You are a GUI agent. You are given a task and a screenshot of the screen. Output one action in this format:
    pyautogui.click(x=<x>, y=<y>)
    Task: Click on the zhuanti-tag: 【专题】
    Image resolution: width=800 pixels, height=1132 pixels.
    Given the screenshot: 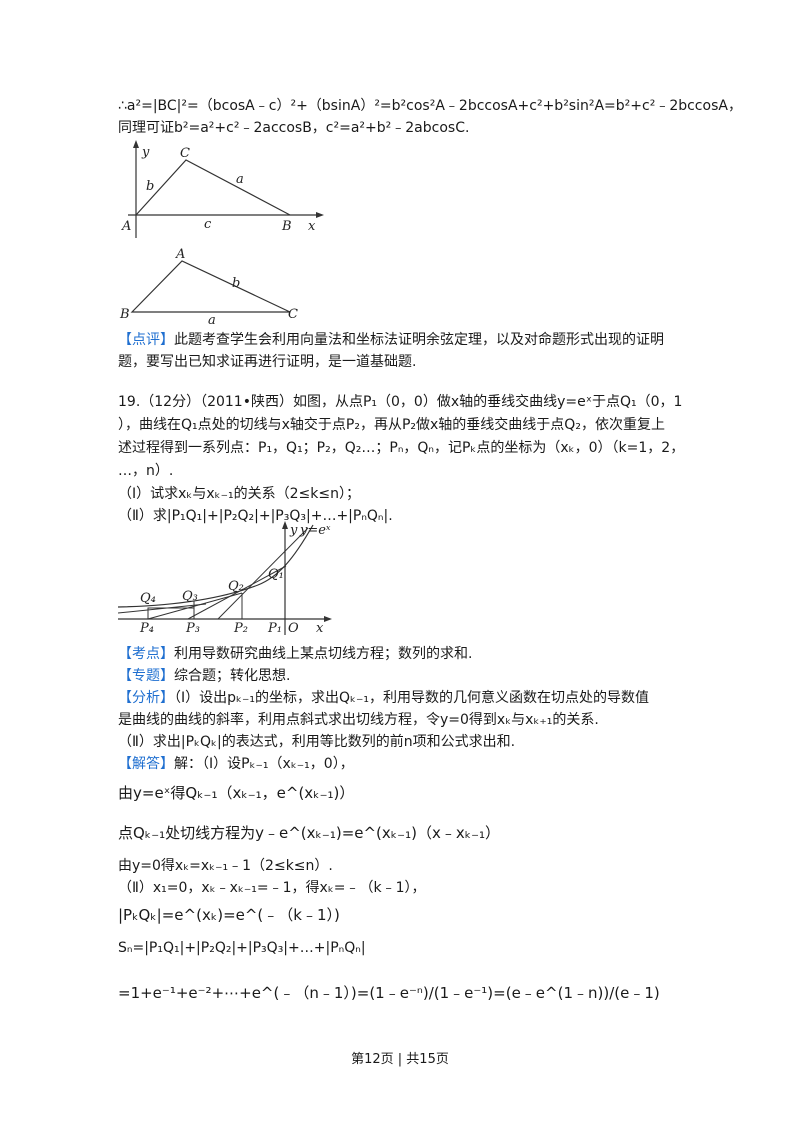 What is the action you would take?
    pyautogui.click(x=146, y=676)
    